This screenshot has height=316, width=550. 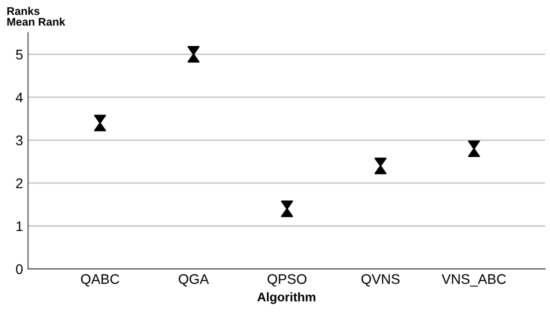 I want to click on y-tick-label: 1, so click(x=19, y=226).